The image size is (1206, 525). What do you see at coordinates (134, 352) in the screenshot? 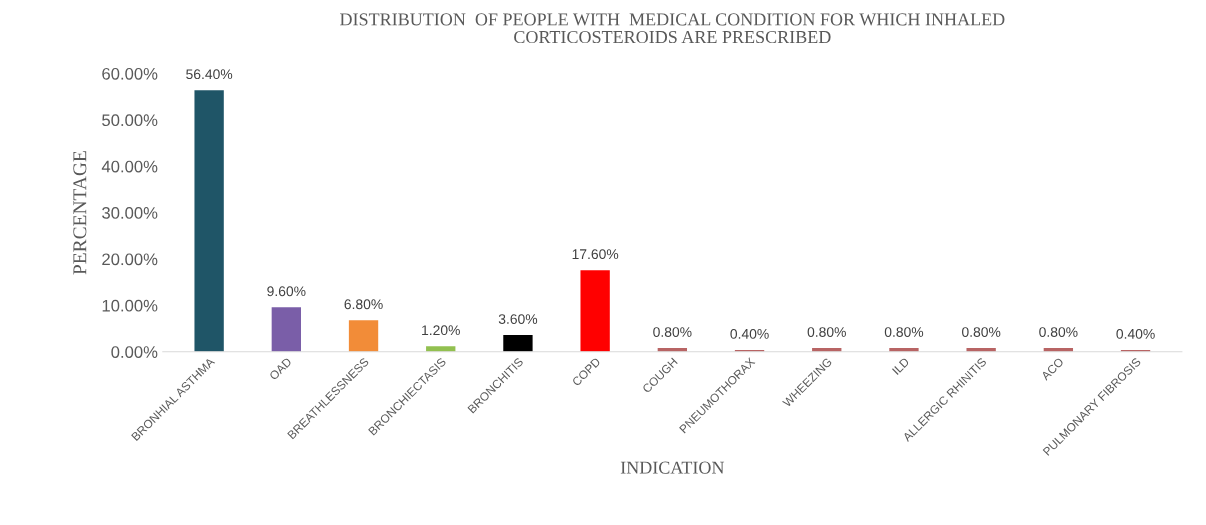
I see `y-tick-label: 0.00%` at bounding box center [134, 352].